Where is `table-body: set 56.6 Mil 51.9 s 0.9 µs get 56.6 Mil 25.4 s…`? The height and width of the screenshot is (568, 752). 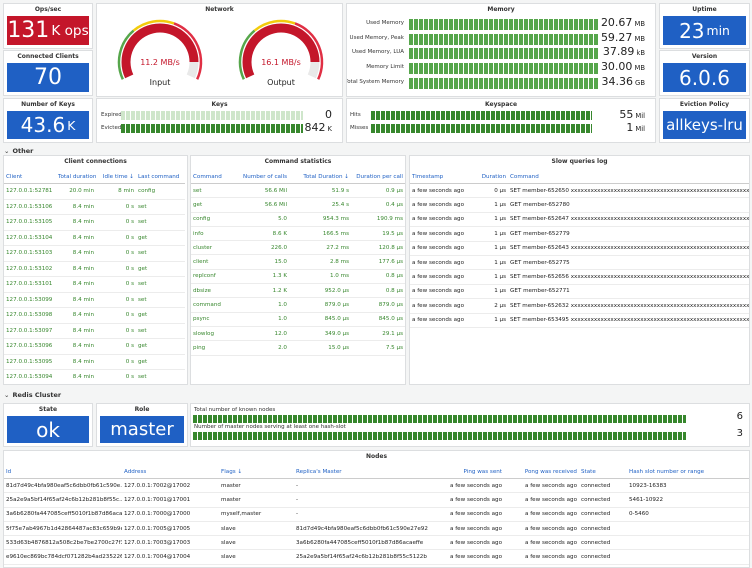 table-body: set 56.6 Mil 51.9 s 0.9 µs get 56.6 Mil 25.4 s… is located at coordinates (298, 269).